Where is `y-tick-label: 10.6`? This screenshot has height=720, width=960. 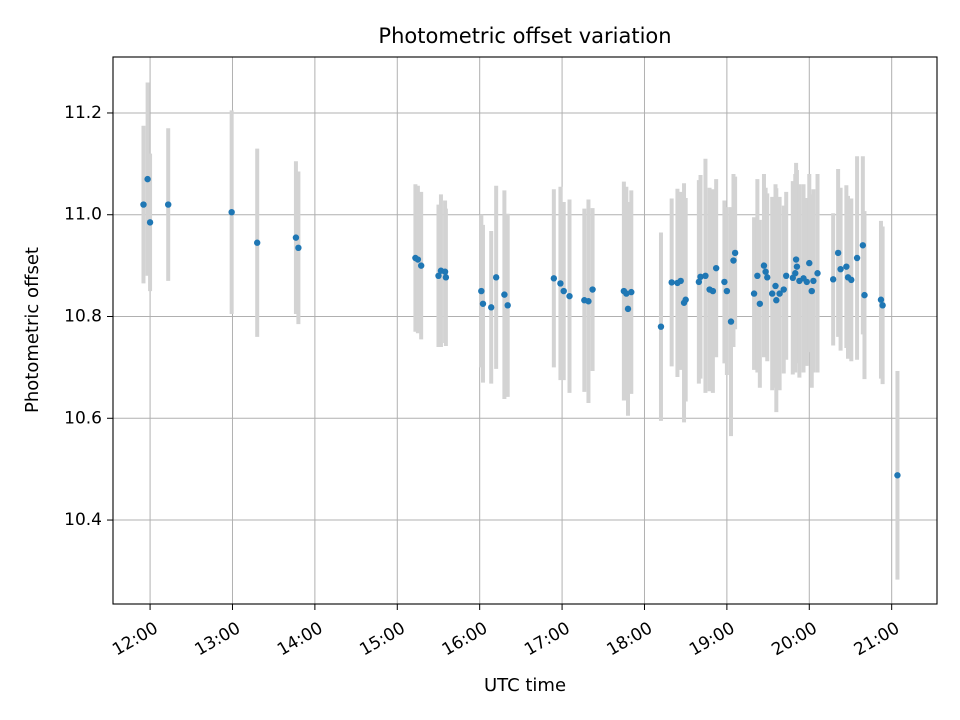
y-tick-label: 10.6 is located at coordinates (83, 418).